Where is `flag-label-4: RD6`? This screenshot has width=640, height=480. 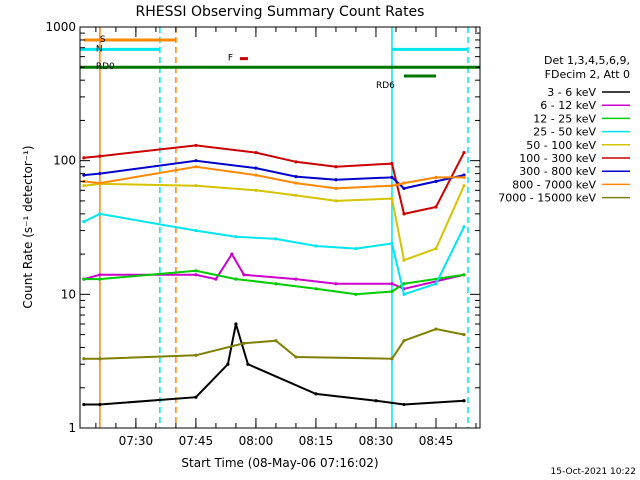
flag-label-4: RD6 is located at coordinates (385, 86).